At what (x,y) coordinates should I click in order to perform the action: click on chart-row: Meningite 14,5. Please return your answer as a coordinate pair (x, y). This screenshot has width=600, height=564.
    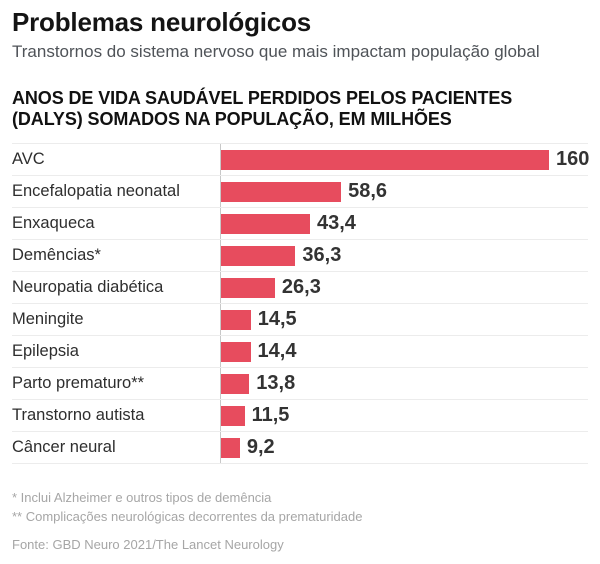
    Looking at the image, I should click on (300, 319).